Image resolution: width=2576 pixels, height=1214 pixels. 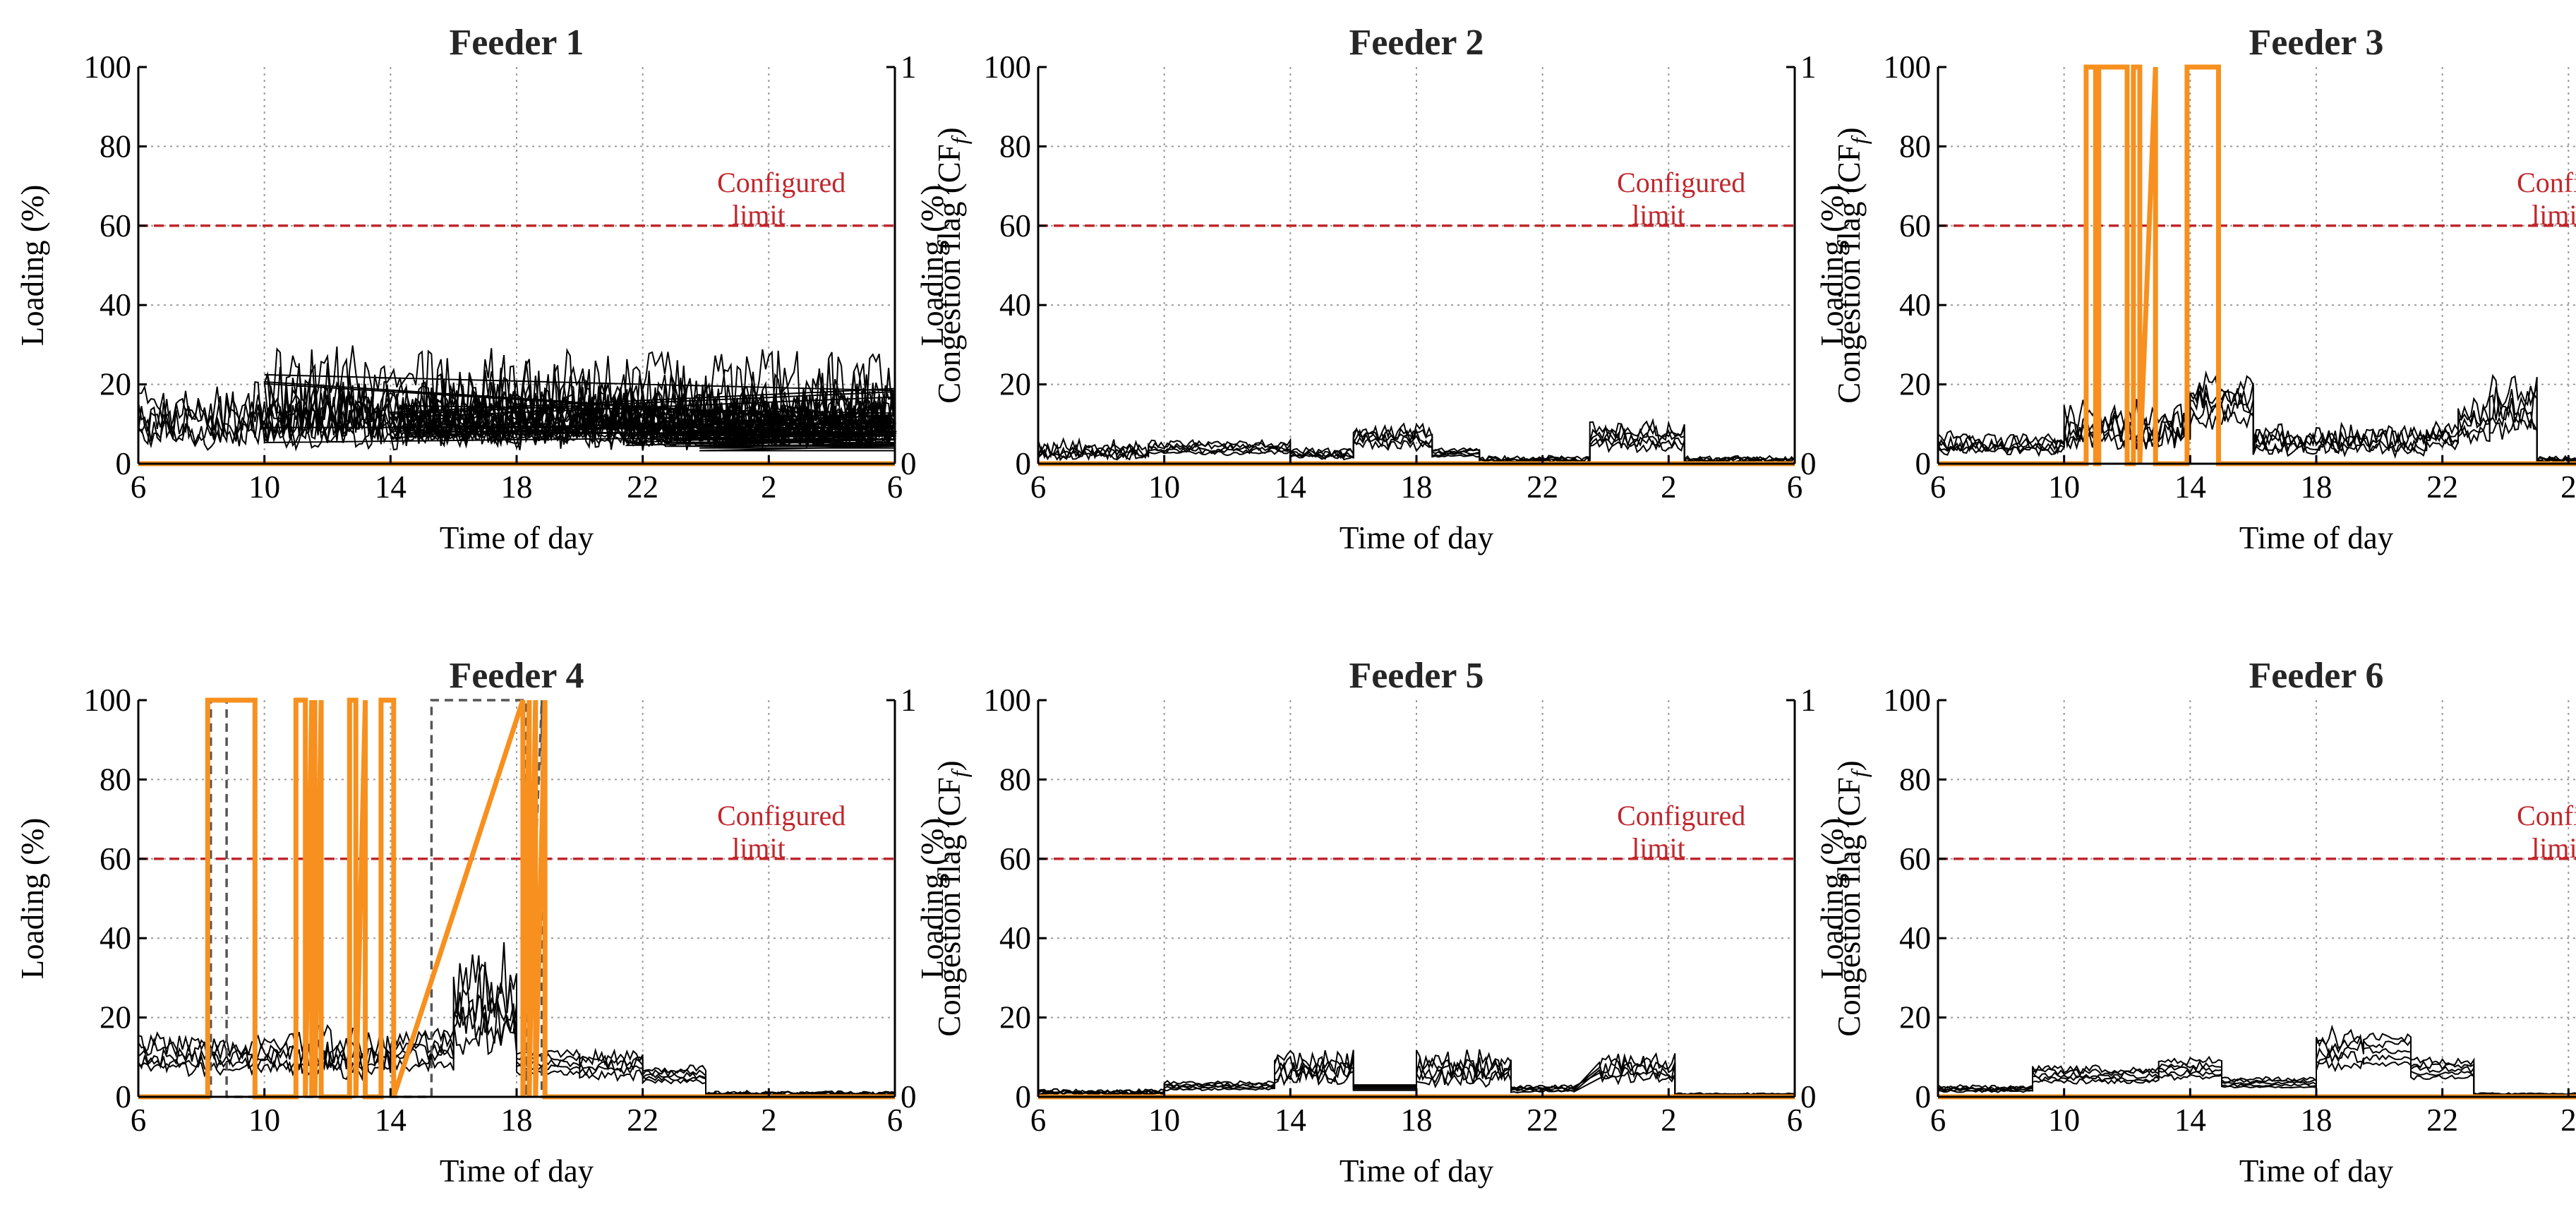 I want to click on chart-title: Feeder 3, so click(x=2316, y=43).